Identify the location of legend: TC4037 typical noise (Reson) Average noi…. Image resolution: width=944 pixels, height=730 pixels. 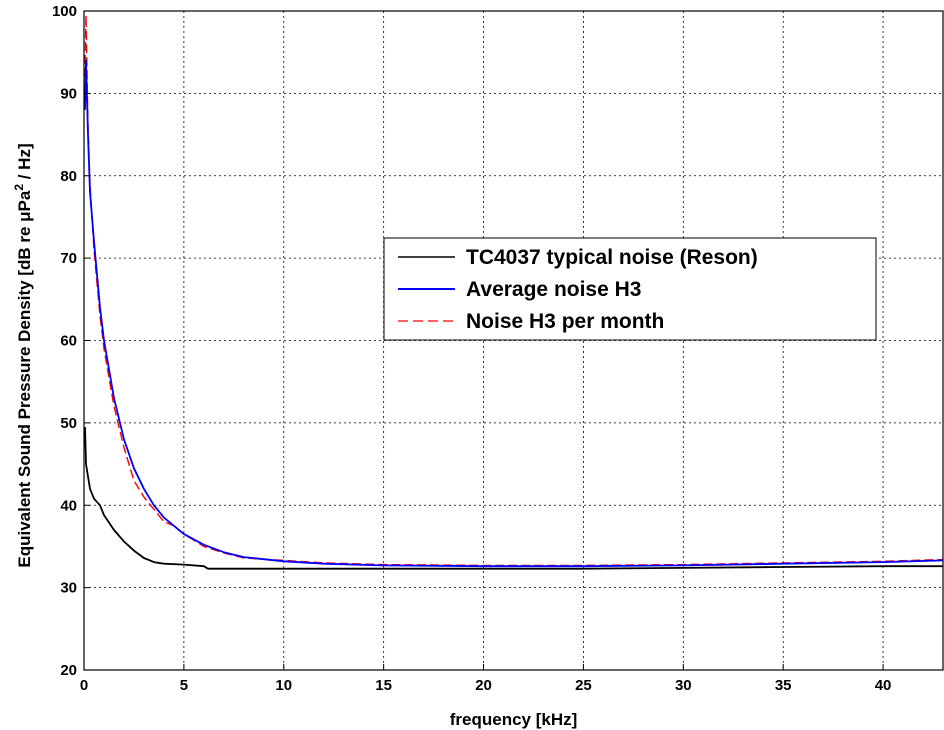
(630, 289).